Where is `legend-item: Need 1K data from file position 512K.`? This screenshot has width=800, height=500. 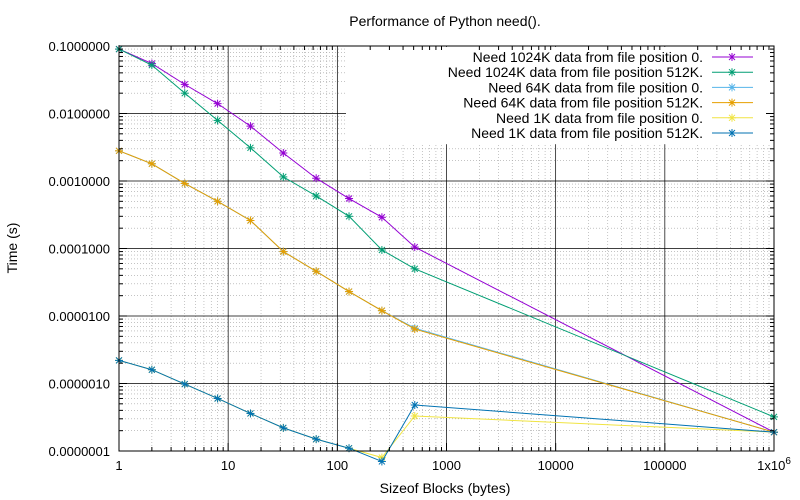
legend-item: Need 1K data from file position 512K. is located at coordinates (612, 133).